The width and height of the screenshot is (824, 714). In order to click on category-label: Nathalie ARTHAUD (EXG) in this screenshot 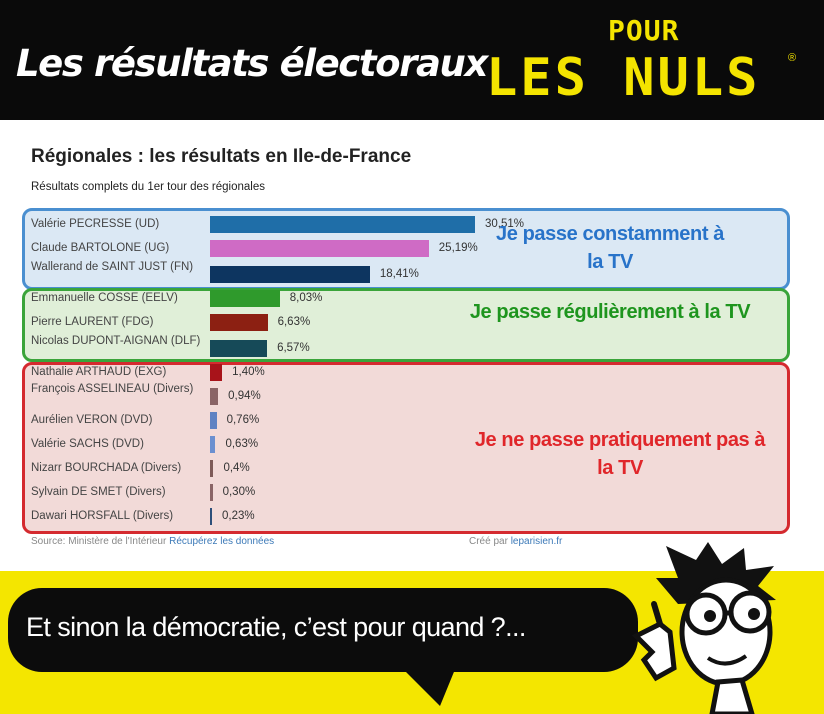, I will do `click(99, 372)`.